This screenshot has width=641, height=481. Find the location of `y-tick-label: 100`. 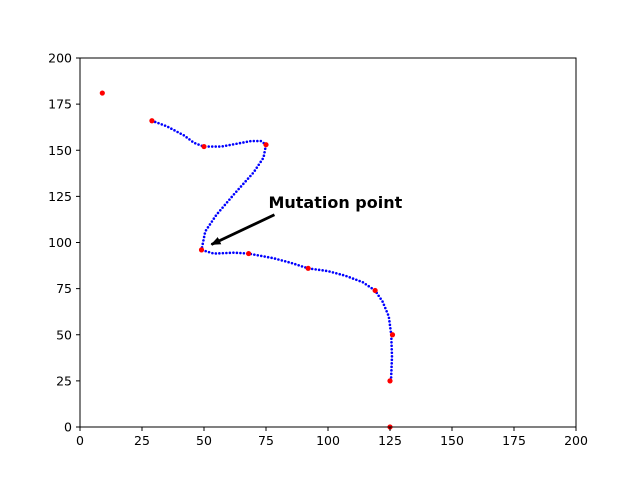

y-tick-label: 100 is located at coordinates (60, 242).